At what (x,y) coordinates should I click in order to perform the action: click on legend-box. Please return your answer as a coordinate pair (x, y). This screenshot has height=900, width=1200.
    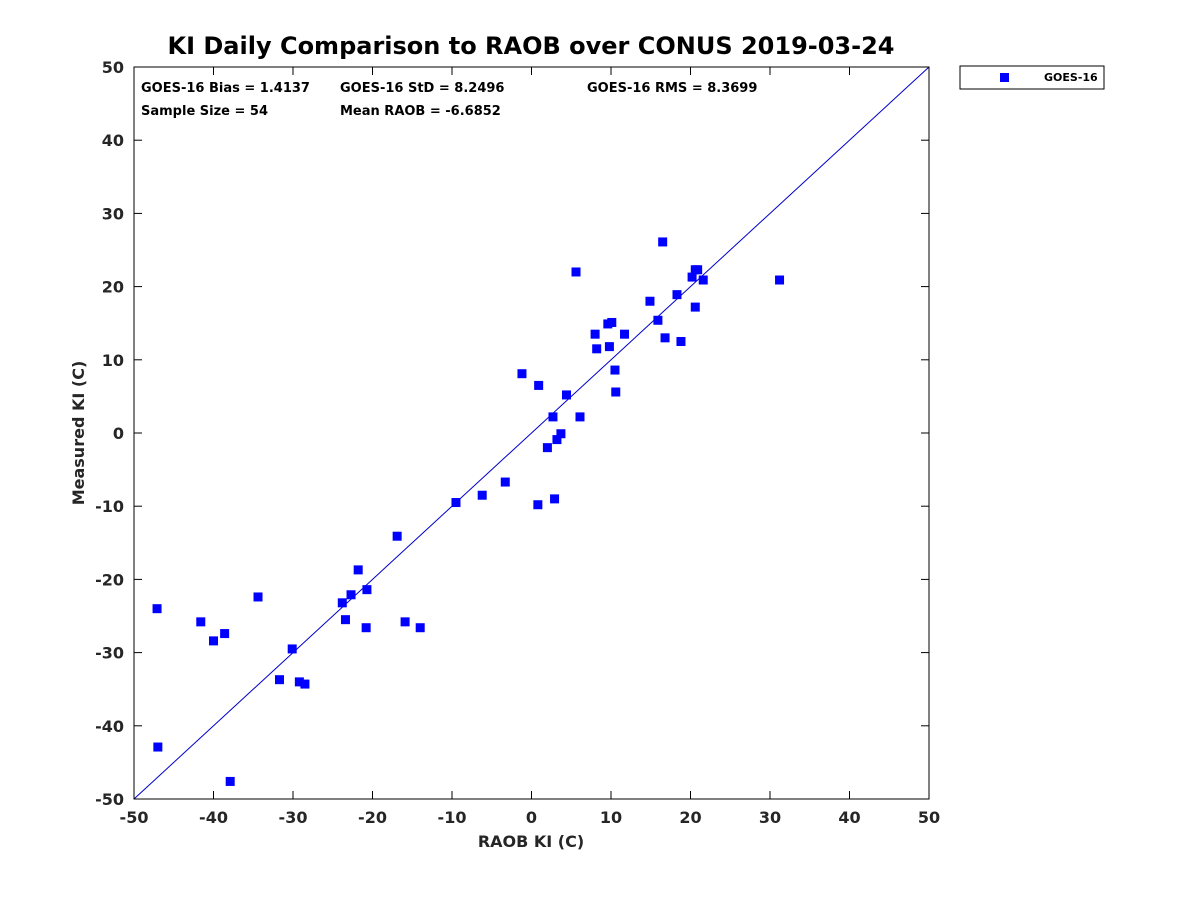
    Looking at the image, I should click on (1032, 77).